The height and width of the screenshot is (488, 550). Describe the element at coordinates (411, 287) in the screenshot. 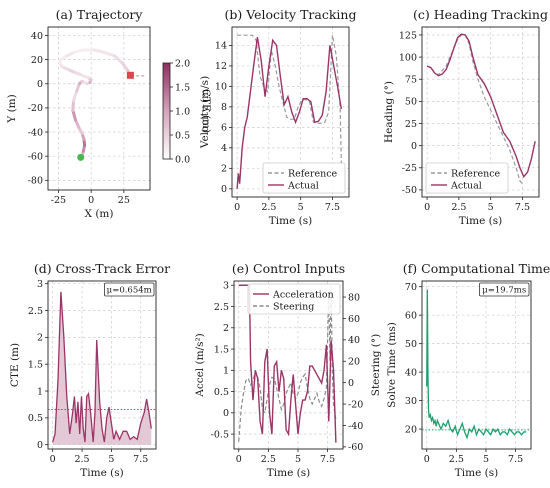

I see `y-tick-label: 70` at that location.